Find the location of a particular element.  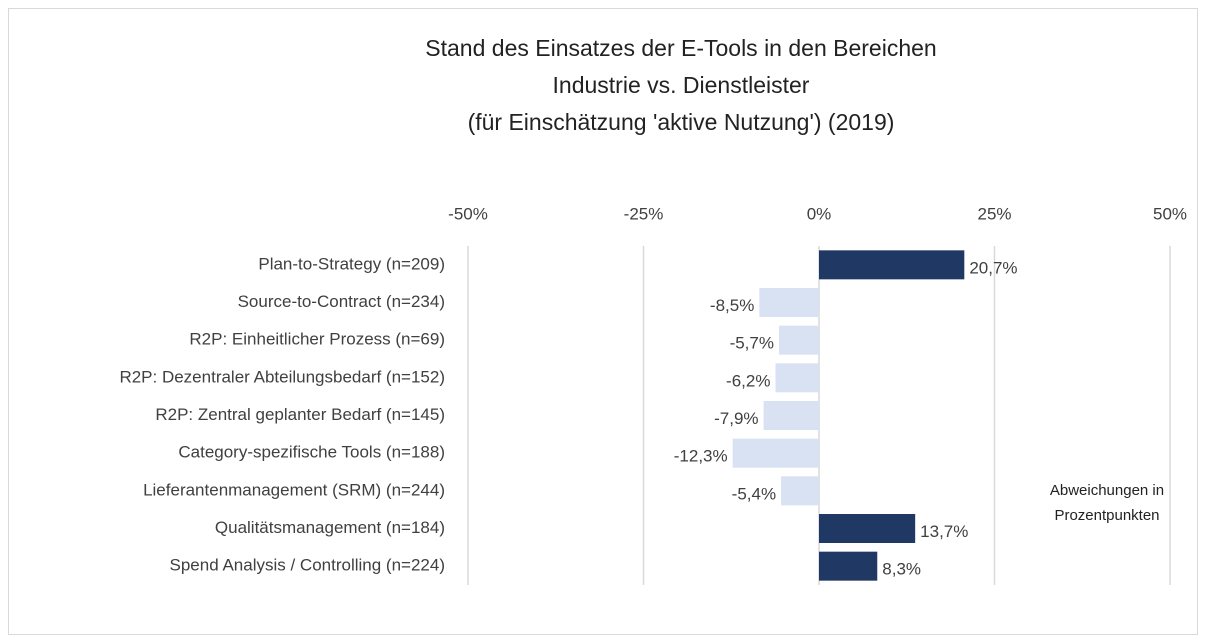

x-tick-label: -50% is located at coordinates (468, 213).